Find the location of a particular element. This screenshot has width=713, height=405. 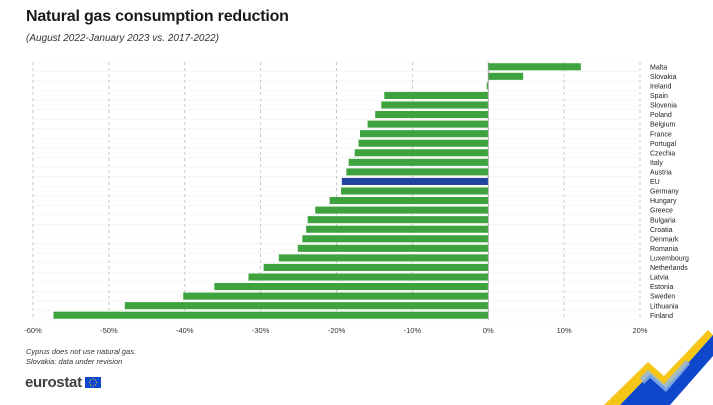

x-tick-label: -30% is located at coordinates (261, 330).